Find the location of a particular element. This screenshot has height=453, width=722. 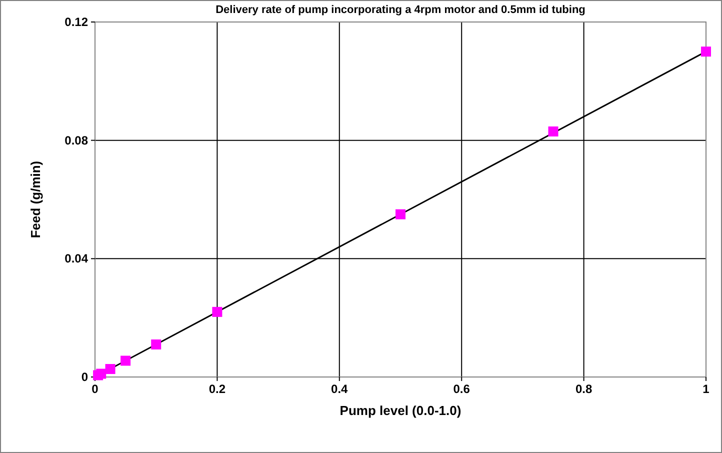

x-tick-label: 0.8 is located at coordinates (583, 389).